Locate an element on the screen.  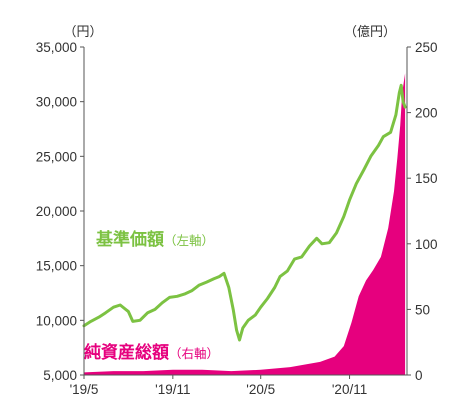
x-tick-label: '20/5 is located at coordinates (260, 389).